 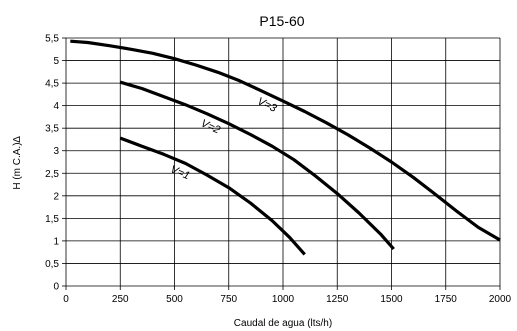 What do you see at coordinates (66, 299) in the screenshot?
I see `x-tick-label: 0` at bounding box center [66, 299].